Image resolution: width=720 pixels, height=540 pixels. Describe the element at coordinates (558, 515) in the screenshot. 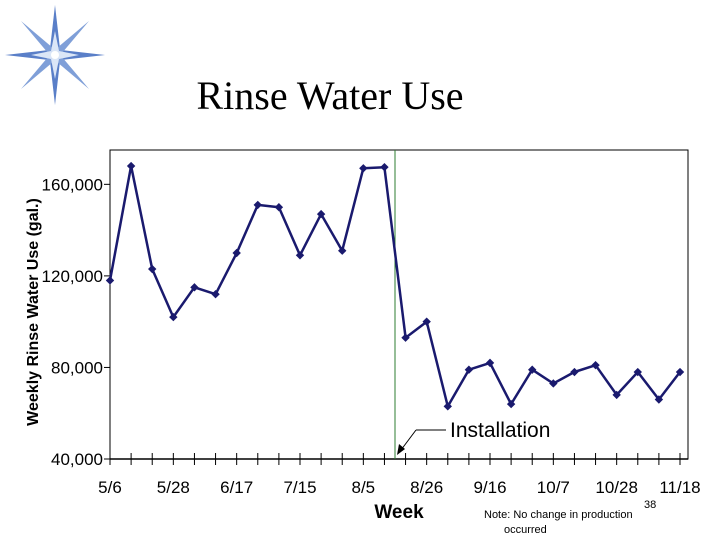

I see `footnote-line-1: Note: No change in production` at that location.